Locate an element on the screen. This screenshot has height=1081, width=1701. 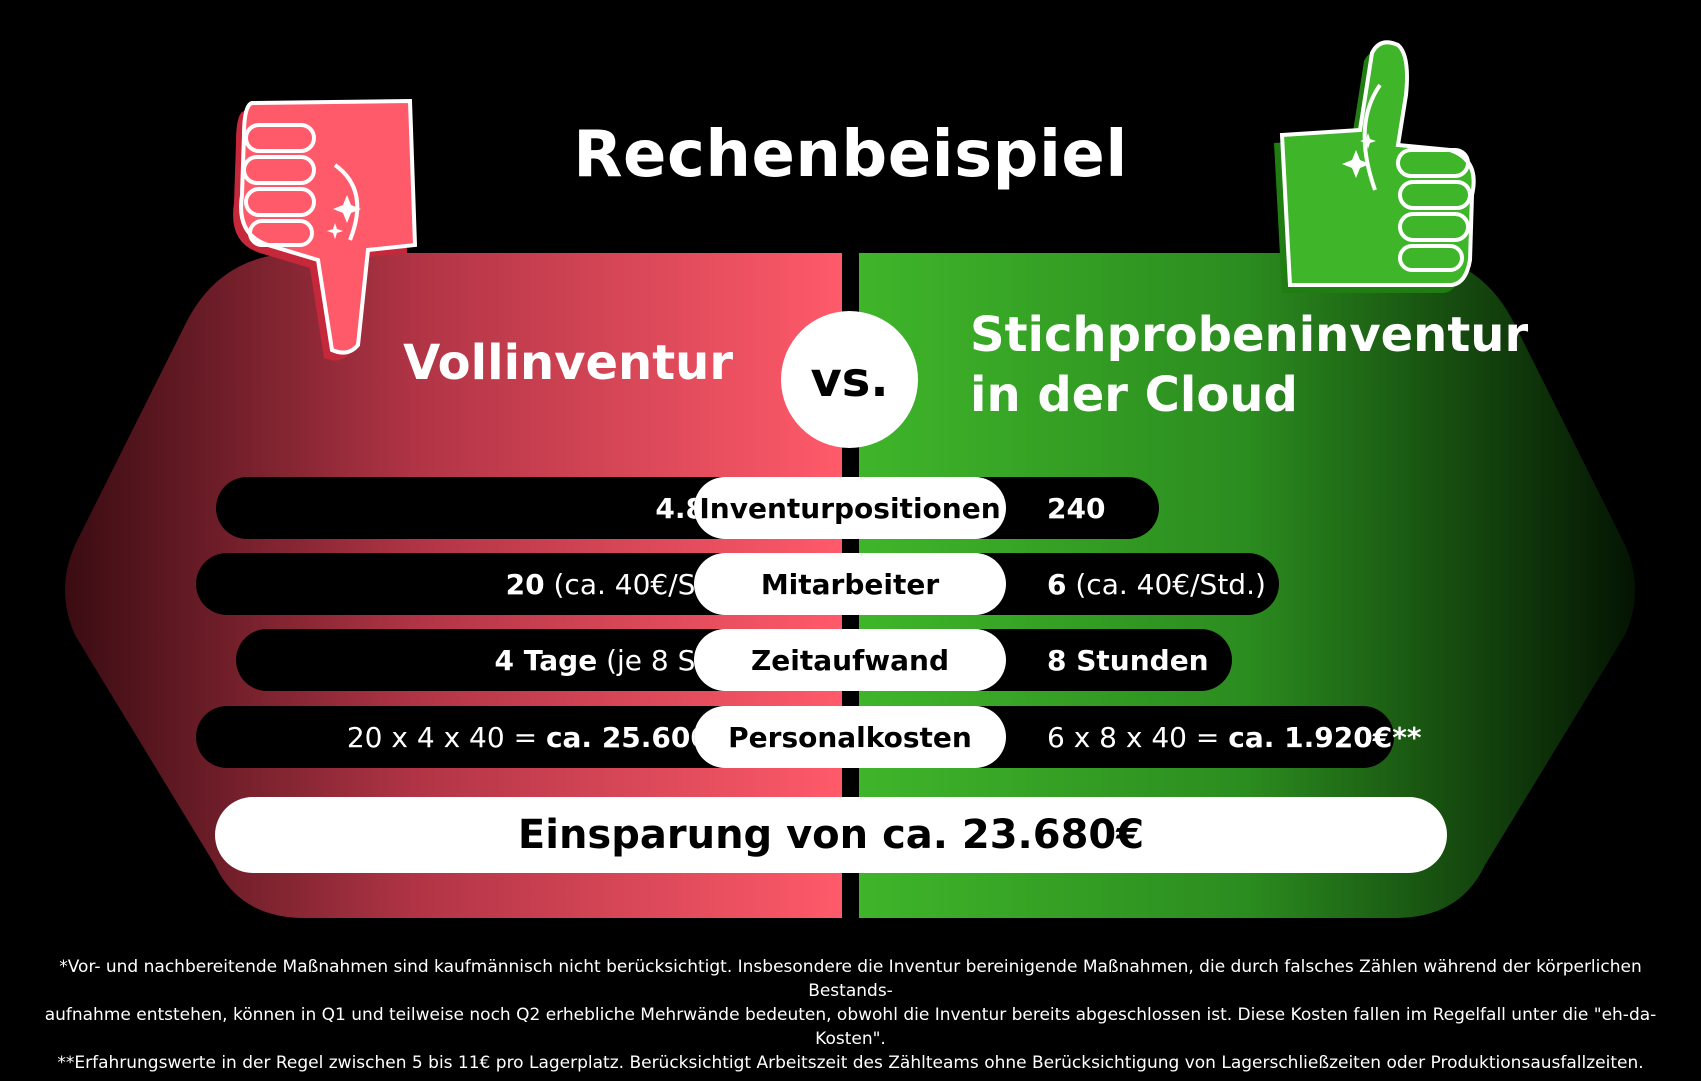
left-value: 20 is located at coordinates (525, 584).